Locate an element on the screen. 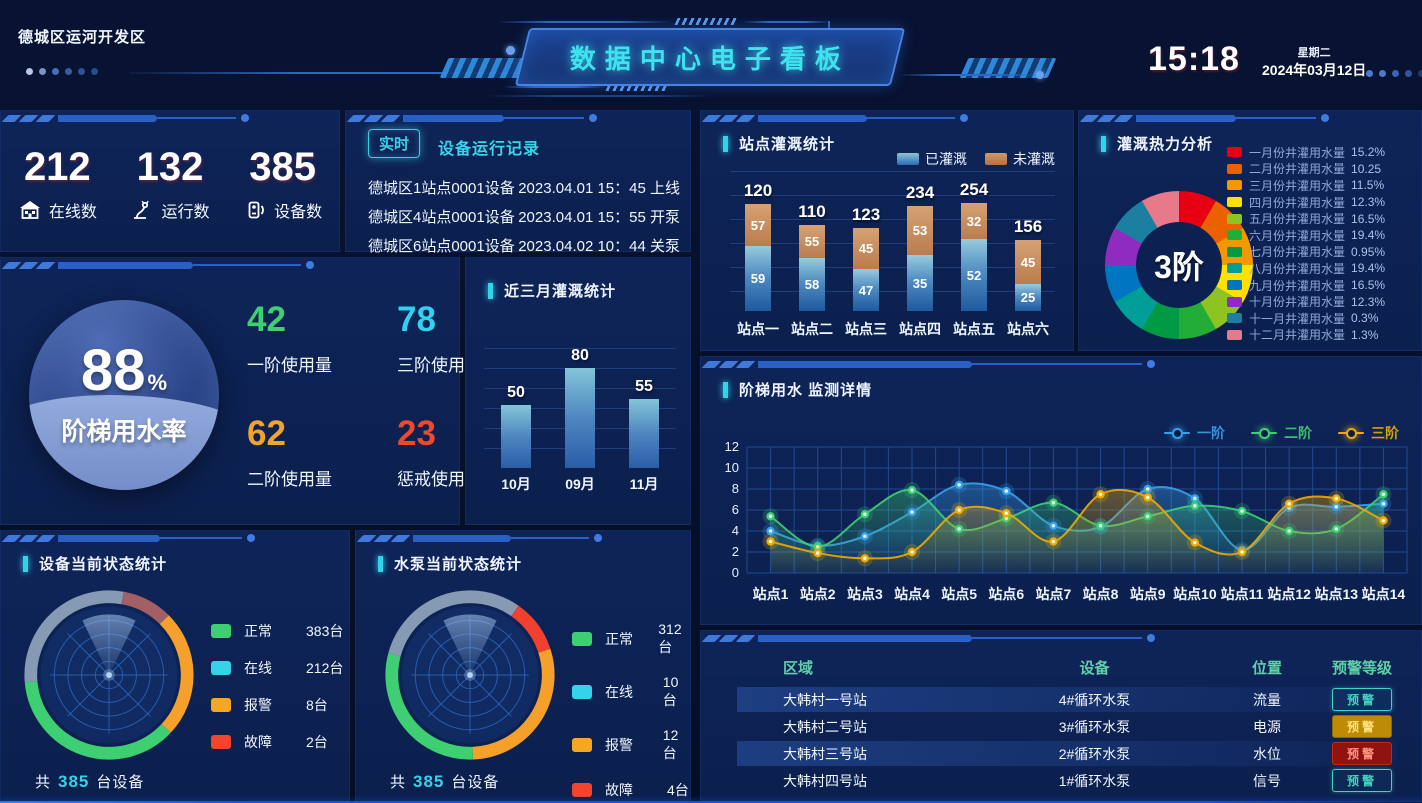 The height and width of the screenshot is (803, 1422). segment-irrigated: 59 is located at coordinates (758, 278).